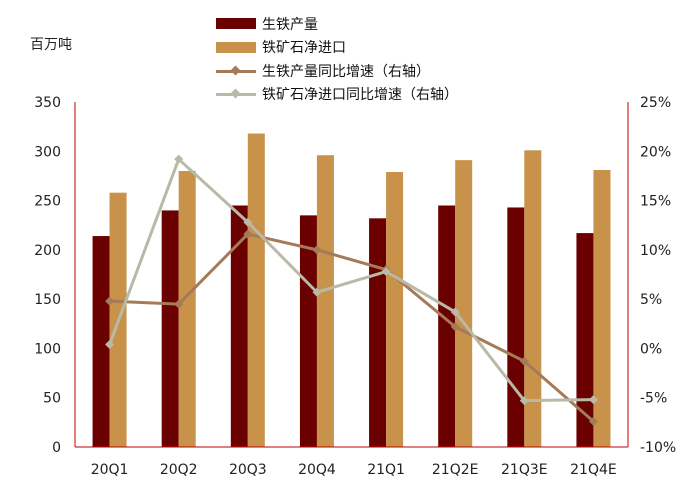 Image resolution: width=697 pixels, height=497 pixels. Describe the element at coordinates (47, 202) in the screenshot. I see `left-y-tick-label: 250` at that location.